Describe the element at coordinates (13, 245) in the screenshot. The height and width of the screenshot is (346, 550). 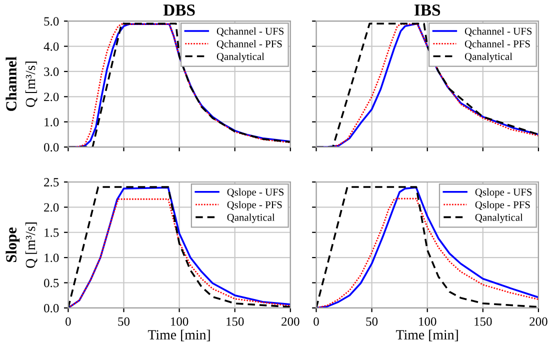
I see `text: Slope` at that location.